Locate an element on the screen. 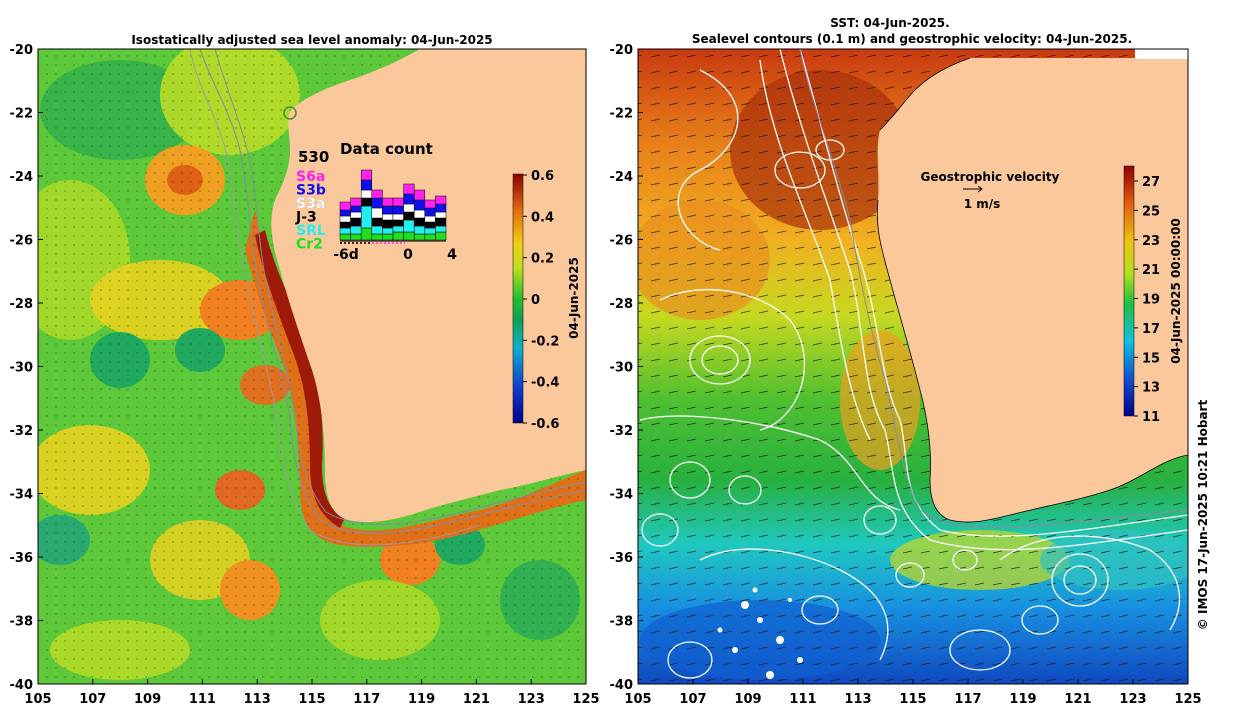  longitude-tick-label: 119 is located at coordinates (1022, 699).